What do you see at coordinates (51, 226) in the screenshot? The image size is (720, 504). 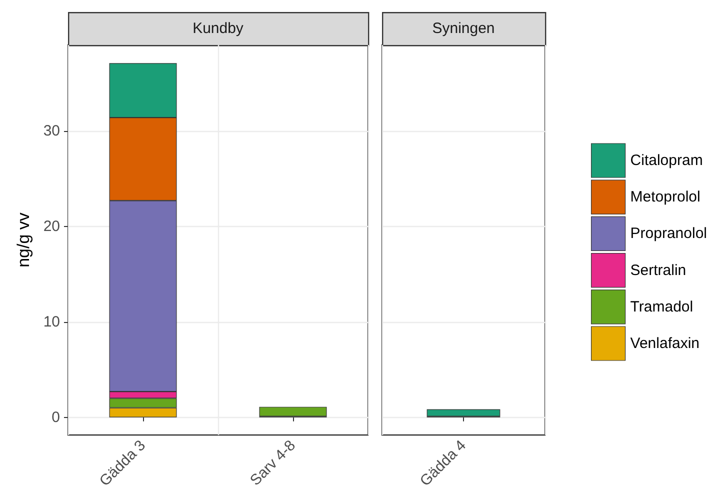 I see `y-tick-label: 20` at bounding box center [51, 226].